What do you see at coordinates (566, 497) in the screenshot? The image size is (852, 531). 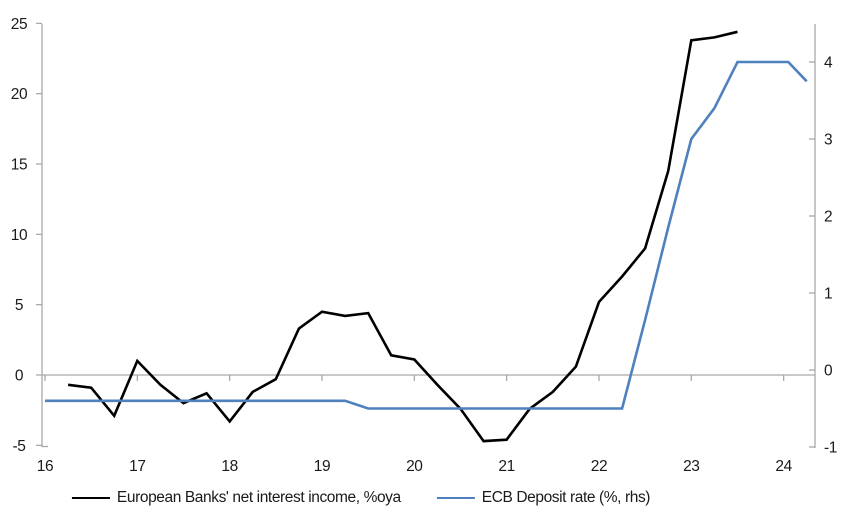 I see `legend-label-ecb-deposit-rate: ECB Deposit rate (%, rhs)` at bounding box center [566, 497].